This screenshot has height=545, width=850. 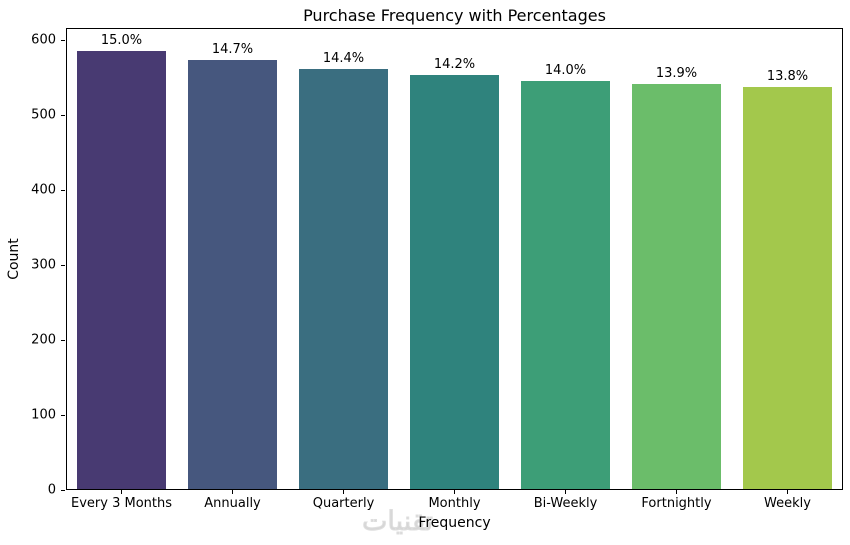 I want to click on x-tick-label: Weekly, so click(x=787, y=503).